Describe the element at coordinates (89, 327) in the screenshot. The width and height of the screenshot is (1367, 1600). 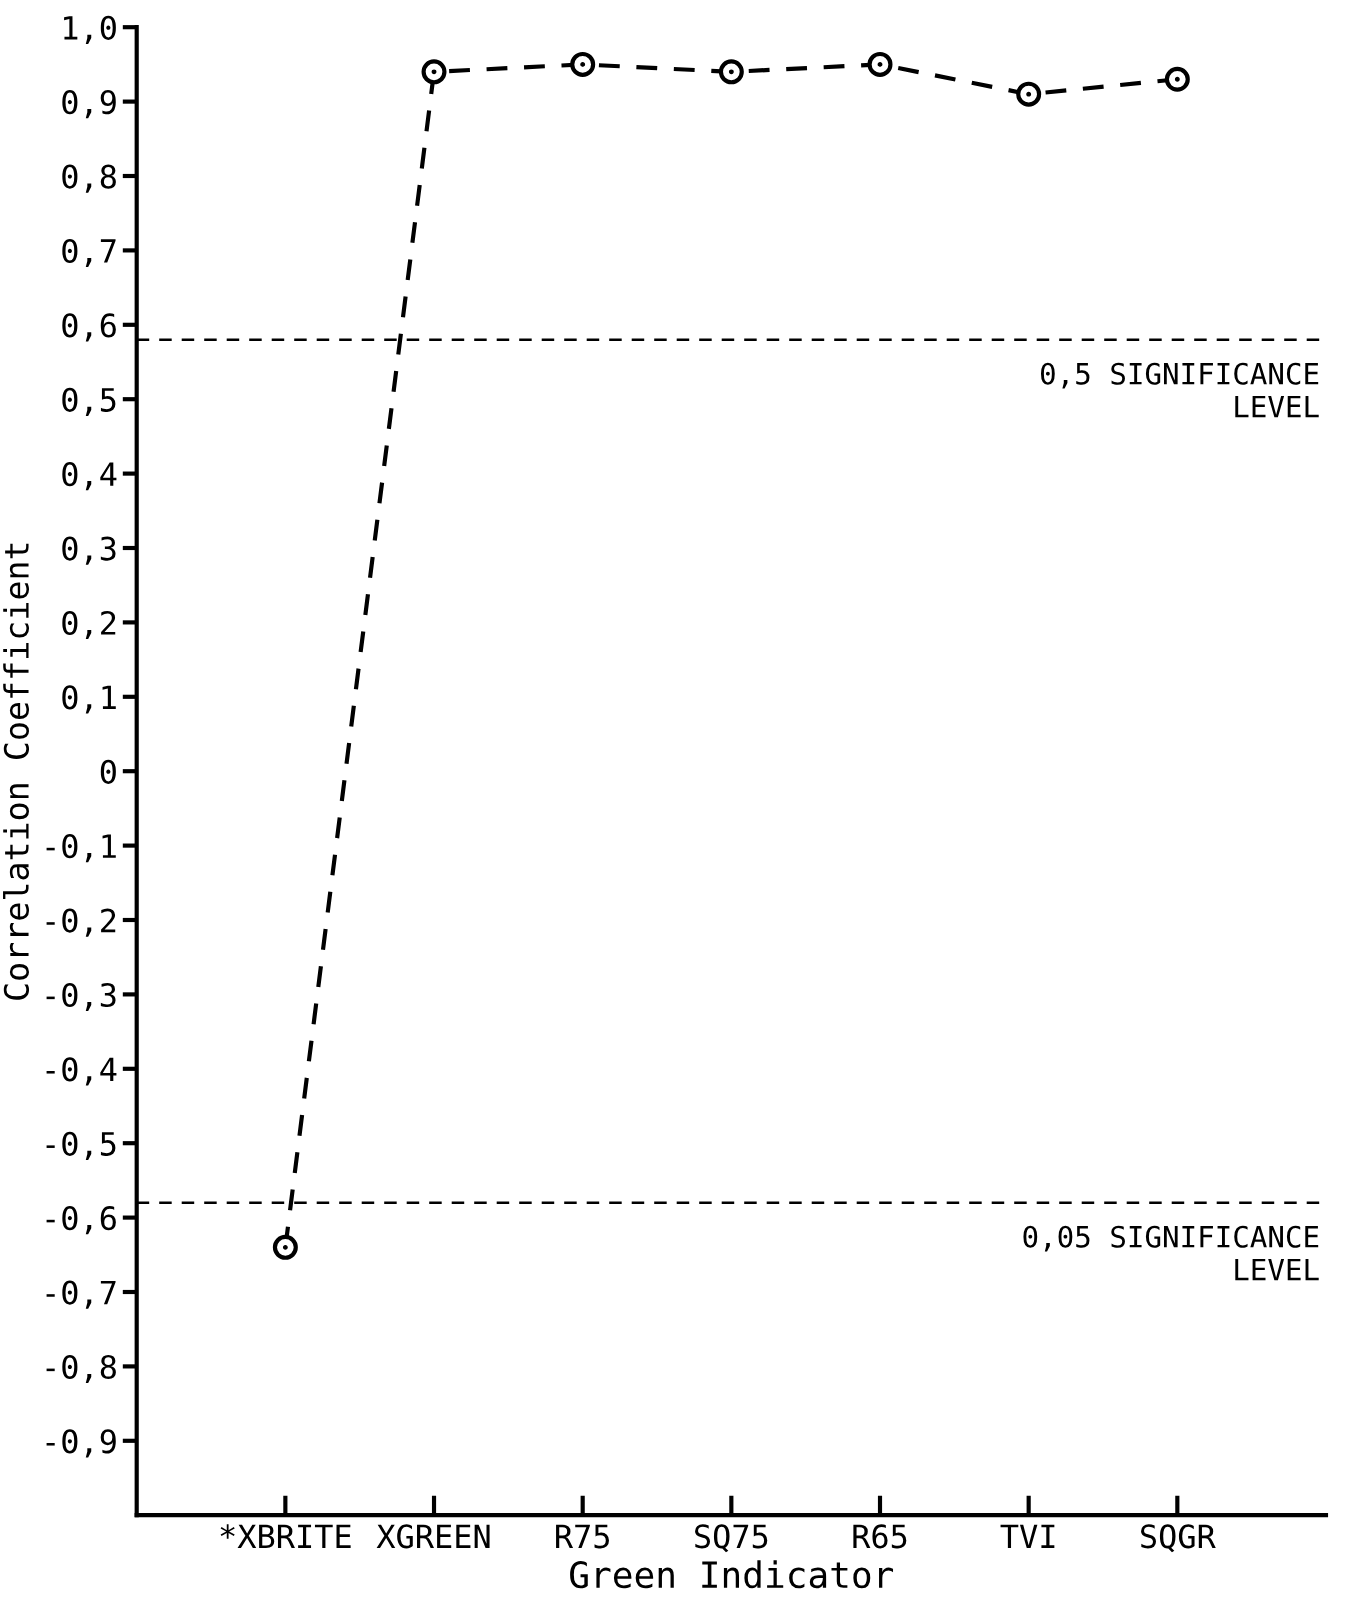
I see `y-tick-label: 0,6` at that location.